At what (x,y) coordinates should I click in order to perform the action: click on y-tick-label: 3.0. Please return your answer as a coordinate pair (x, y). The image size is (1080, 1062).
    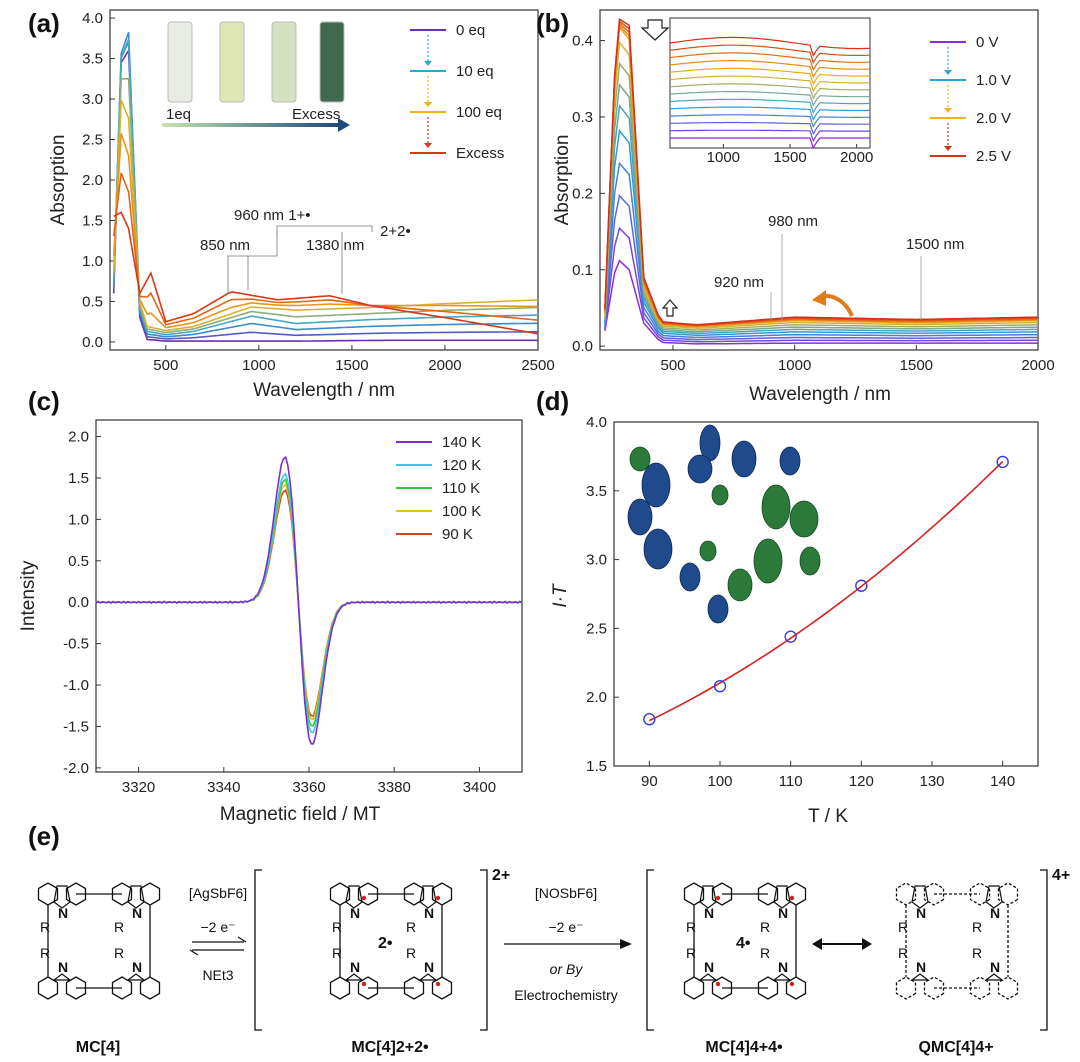
    Looking at the image, I should click on (92, 99).